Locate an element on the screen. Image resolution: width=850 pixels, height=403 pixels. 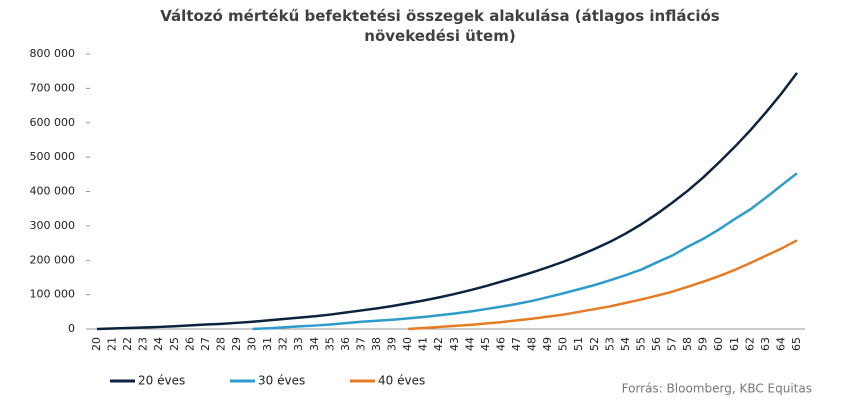
x-tick-label: 44 is located at coordinates (469, 344).